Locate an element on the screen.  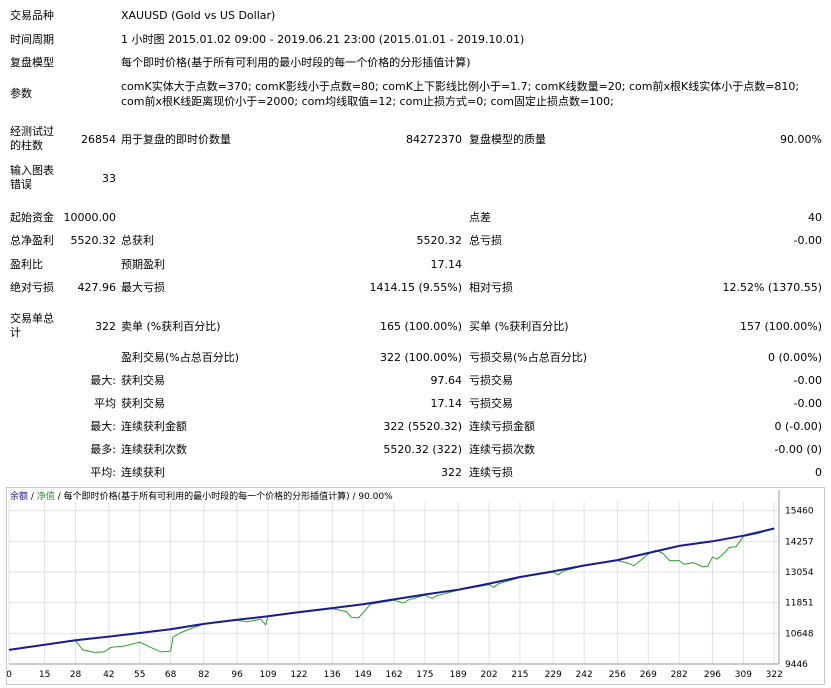
spread-value: 40 is located at coordinates (815, 217).